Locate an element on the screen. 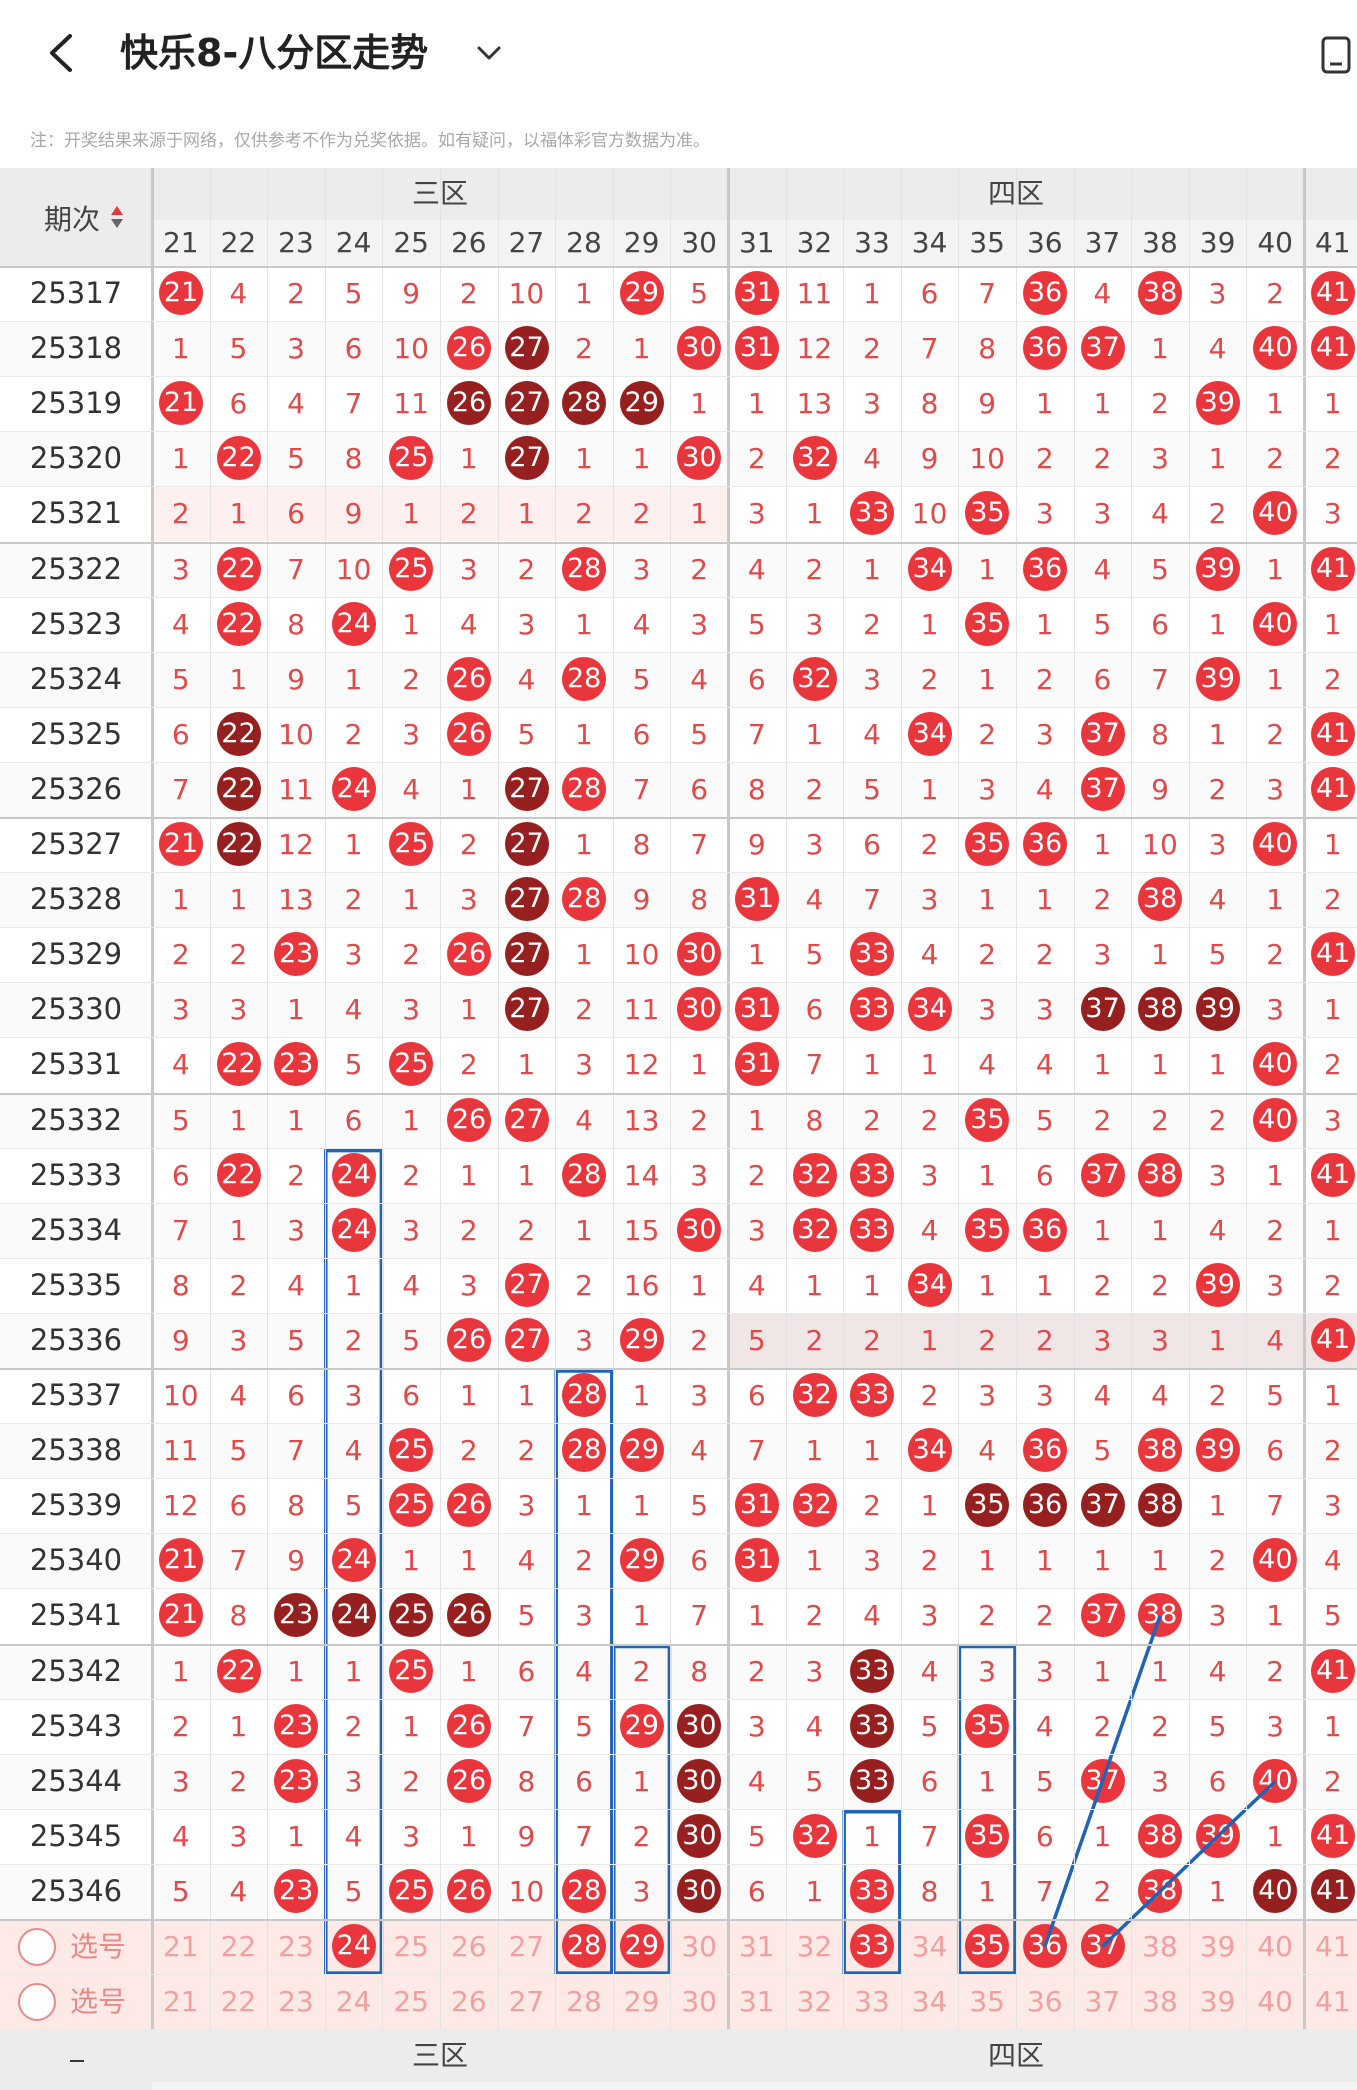 The image size is (1357, 2090). drawn-number-ball: 35 is located at coordinates (987, 513).